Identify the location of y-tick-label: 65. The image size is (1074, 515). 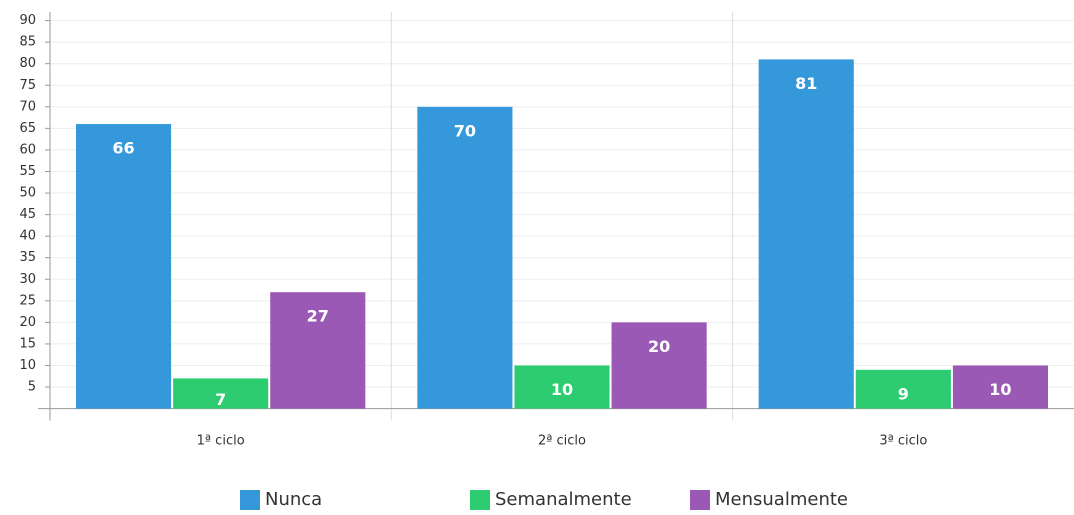
(27, 128).